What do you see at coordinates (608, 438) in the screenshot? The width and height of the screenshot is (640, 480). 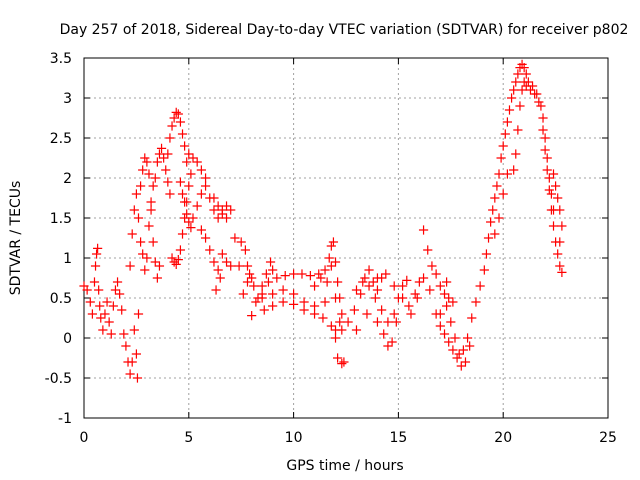 I see `x-tick-label: 25` at bounding box center [608, 438].